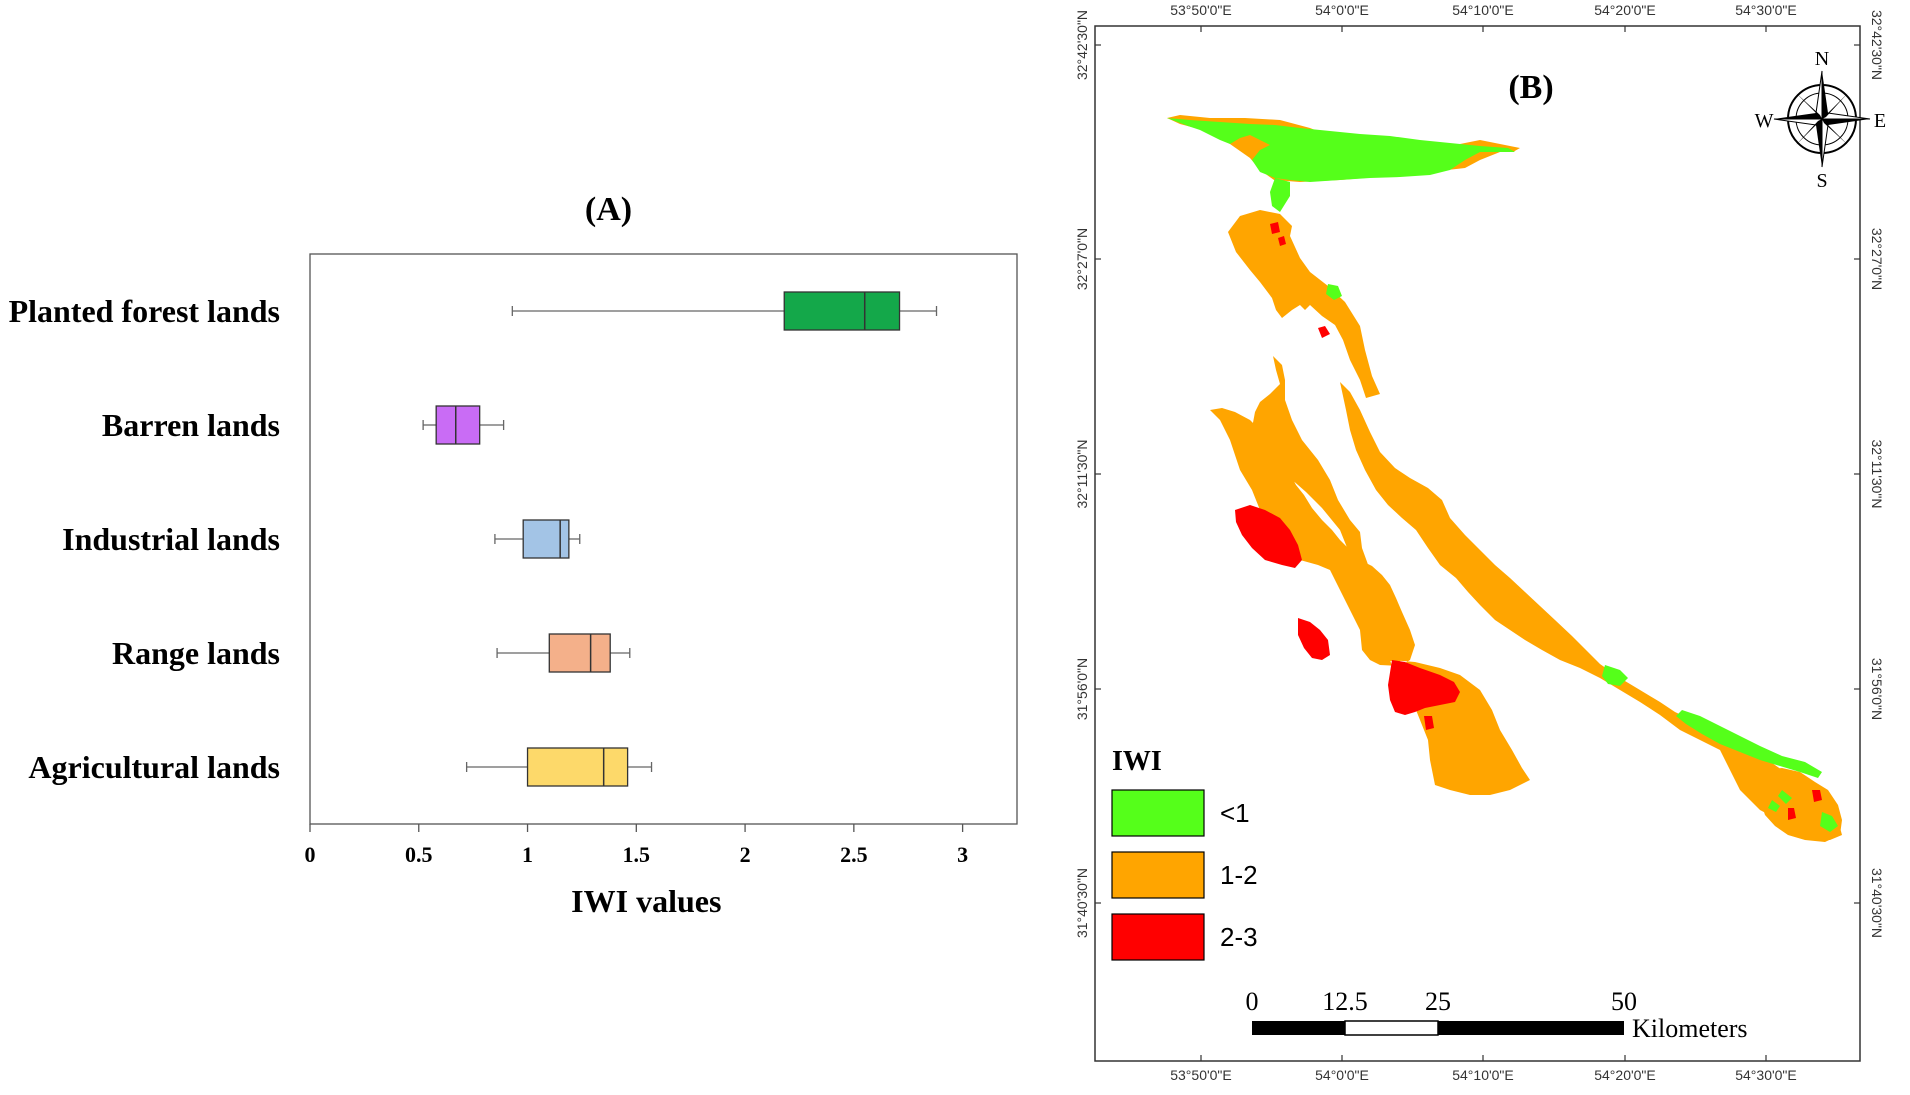 This screenshot has width=1910, height=1095. I want to click on bottom-lon-label: 54°0'0"E, so click(1342, 1075).